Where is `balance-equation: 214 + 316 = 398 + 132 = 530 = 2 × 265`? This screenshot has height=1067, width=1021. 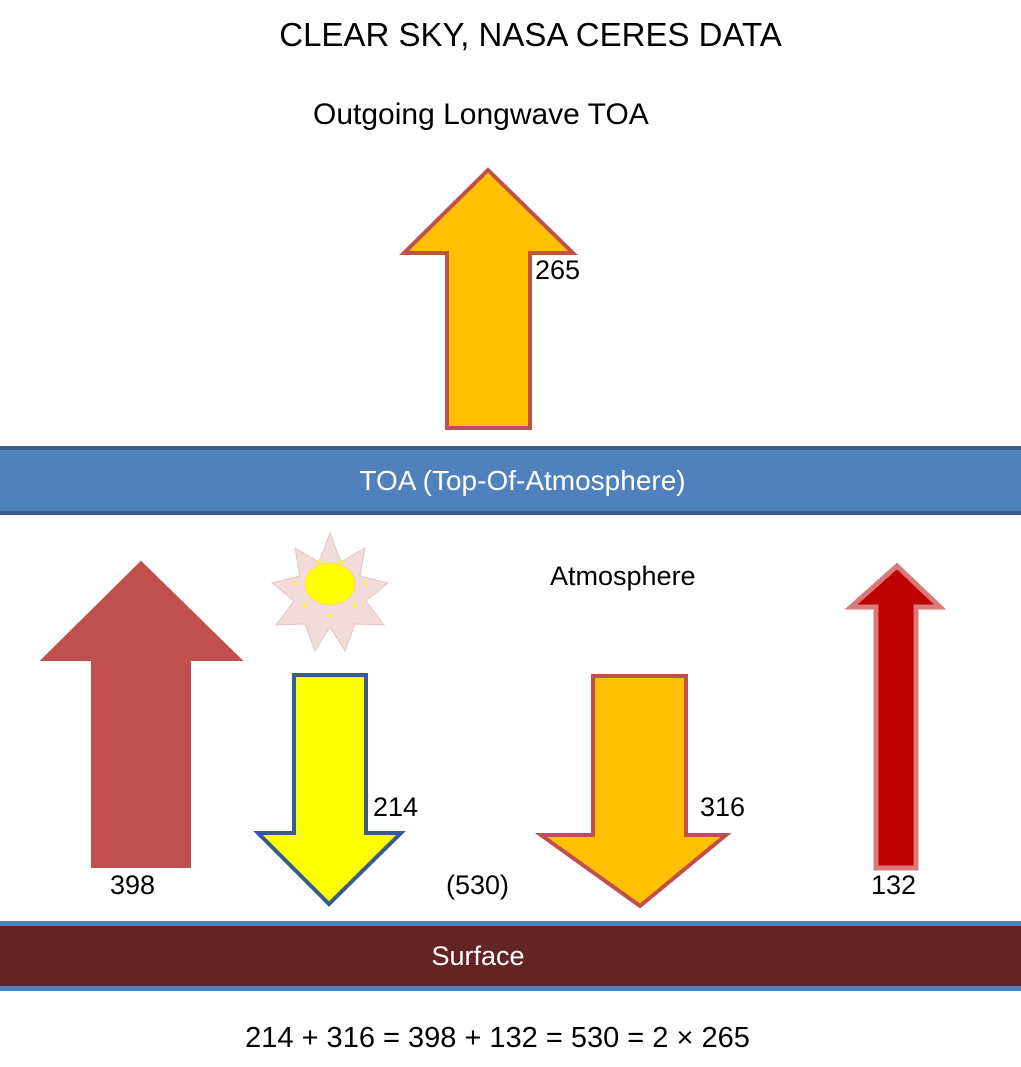
balance-equation: 214 + 316 = 398 + 132 = 530 = 2 × 265 is located at coordinates (497, 1038).